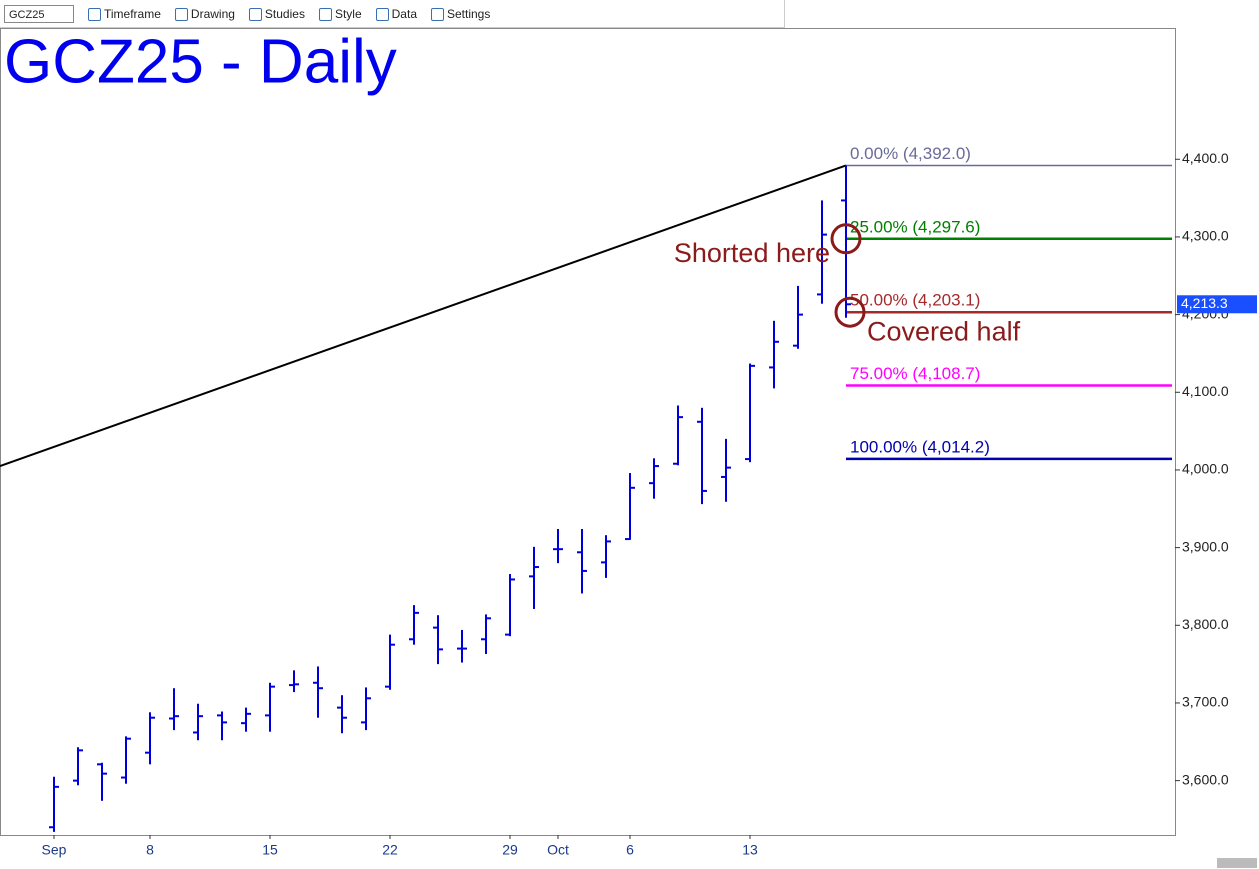  What do you see at coordinates (276, 14) in the screenshot?
I see `toolbar-button: Studies` at bounding box center [276, 14].